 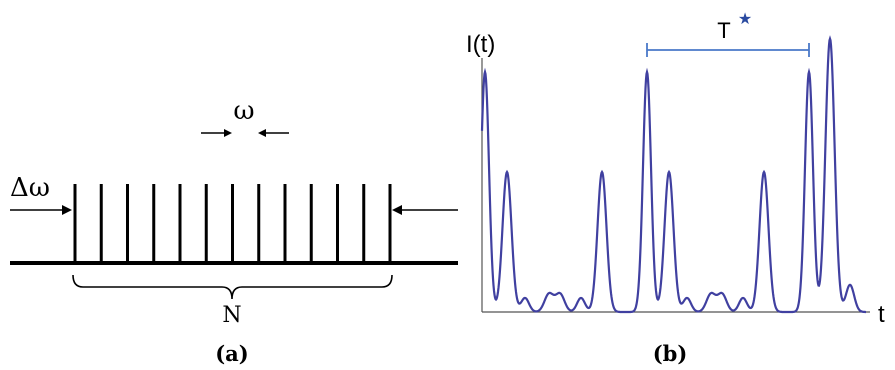 What do you see at coordinates (480, 44) in the screenshot?
I see `y-axis-label: I(t)` at bounding box center [480, 44].